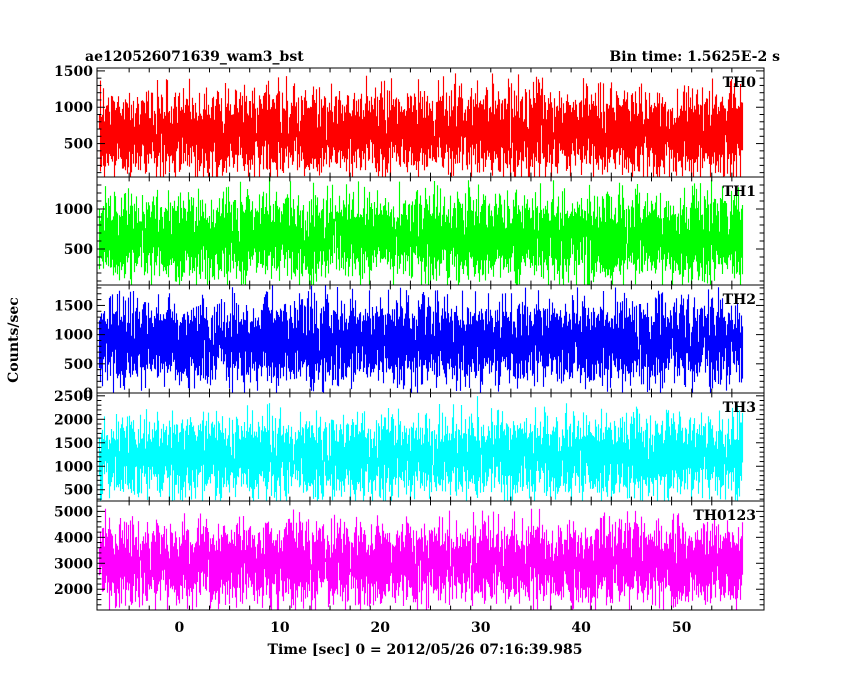 The height and width of the screenshot is (685, 850). Describe the element at coordinates (73, 467) in the screenshot. I see `y-tick-label-th3: 1000` at that location.